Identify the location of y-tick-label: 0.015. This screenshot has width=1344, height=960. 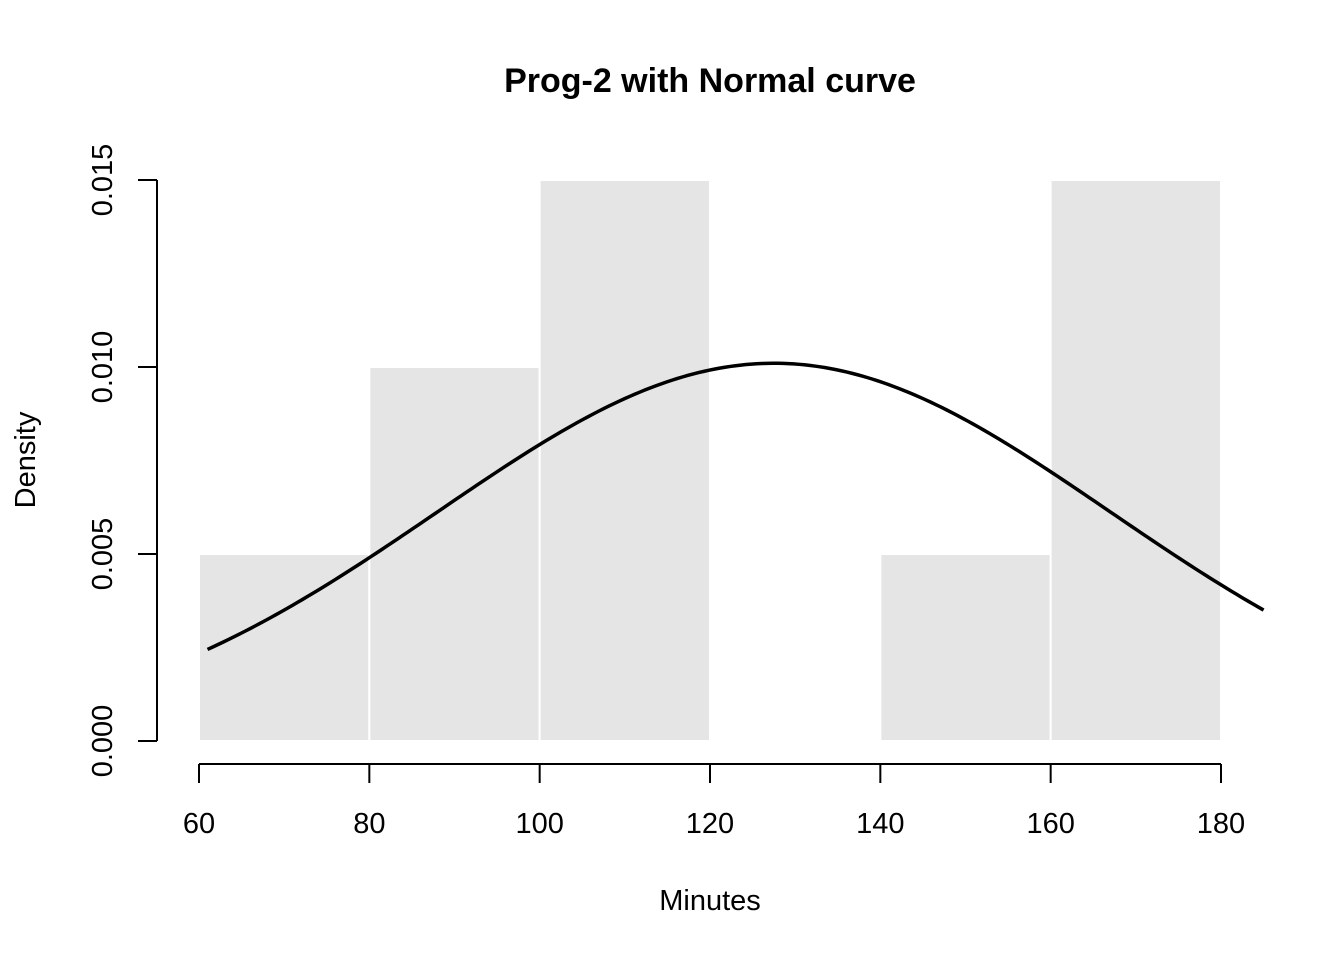
(103, 180).